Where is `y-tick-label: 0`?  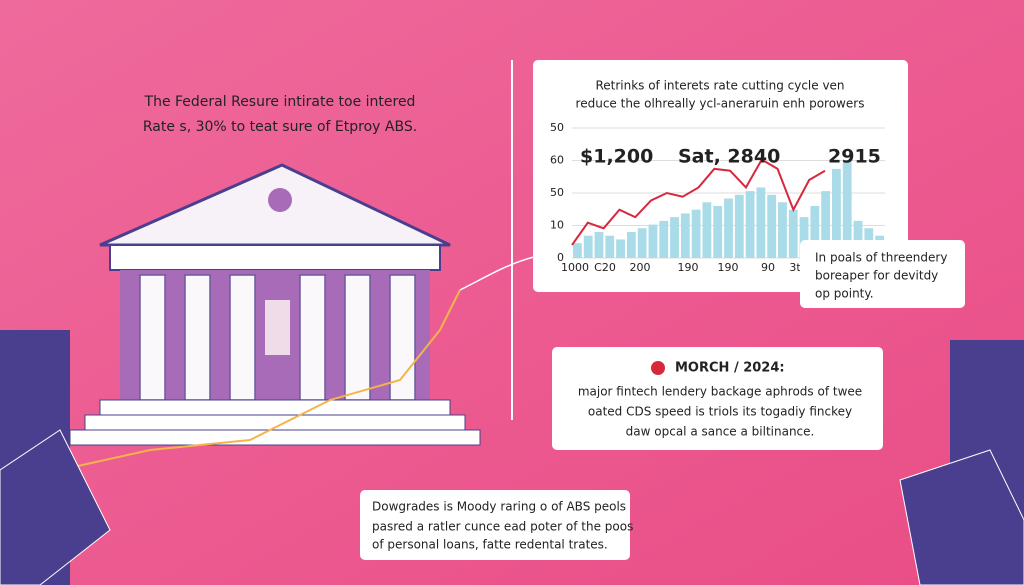 y-tick-label: 0 is located at coordinates (560, 257).